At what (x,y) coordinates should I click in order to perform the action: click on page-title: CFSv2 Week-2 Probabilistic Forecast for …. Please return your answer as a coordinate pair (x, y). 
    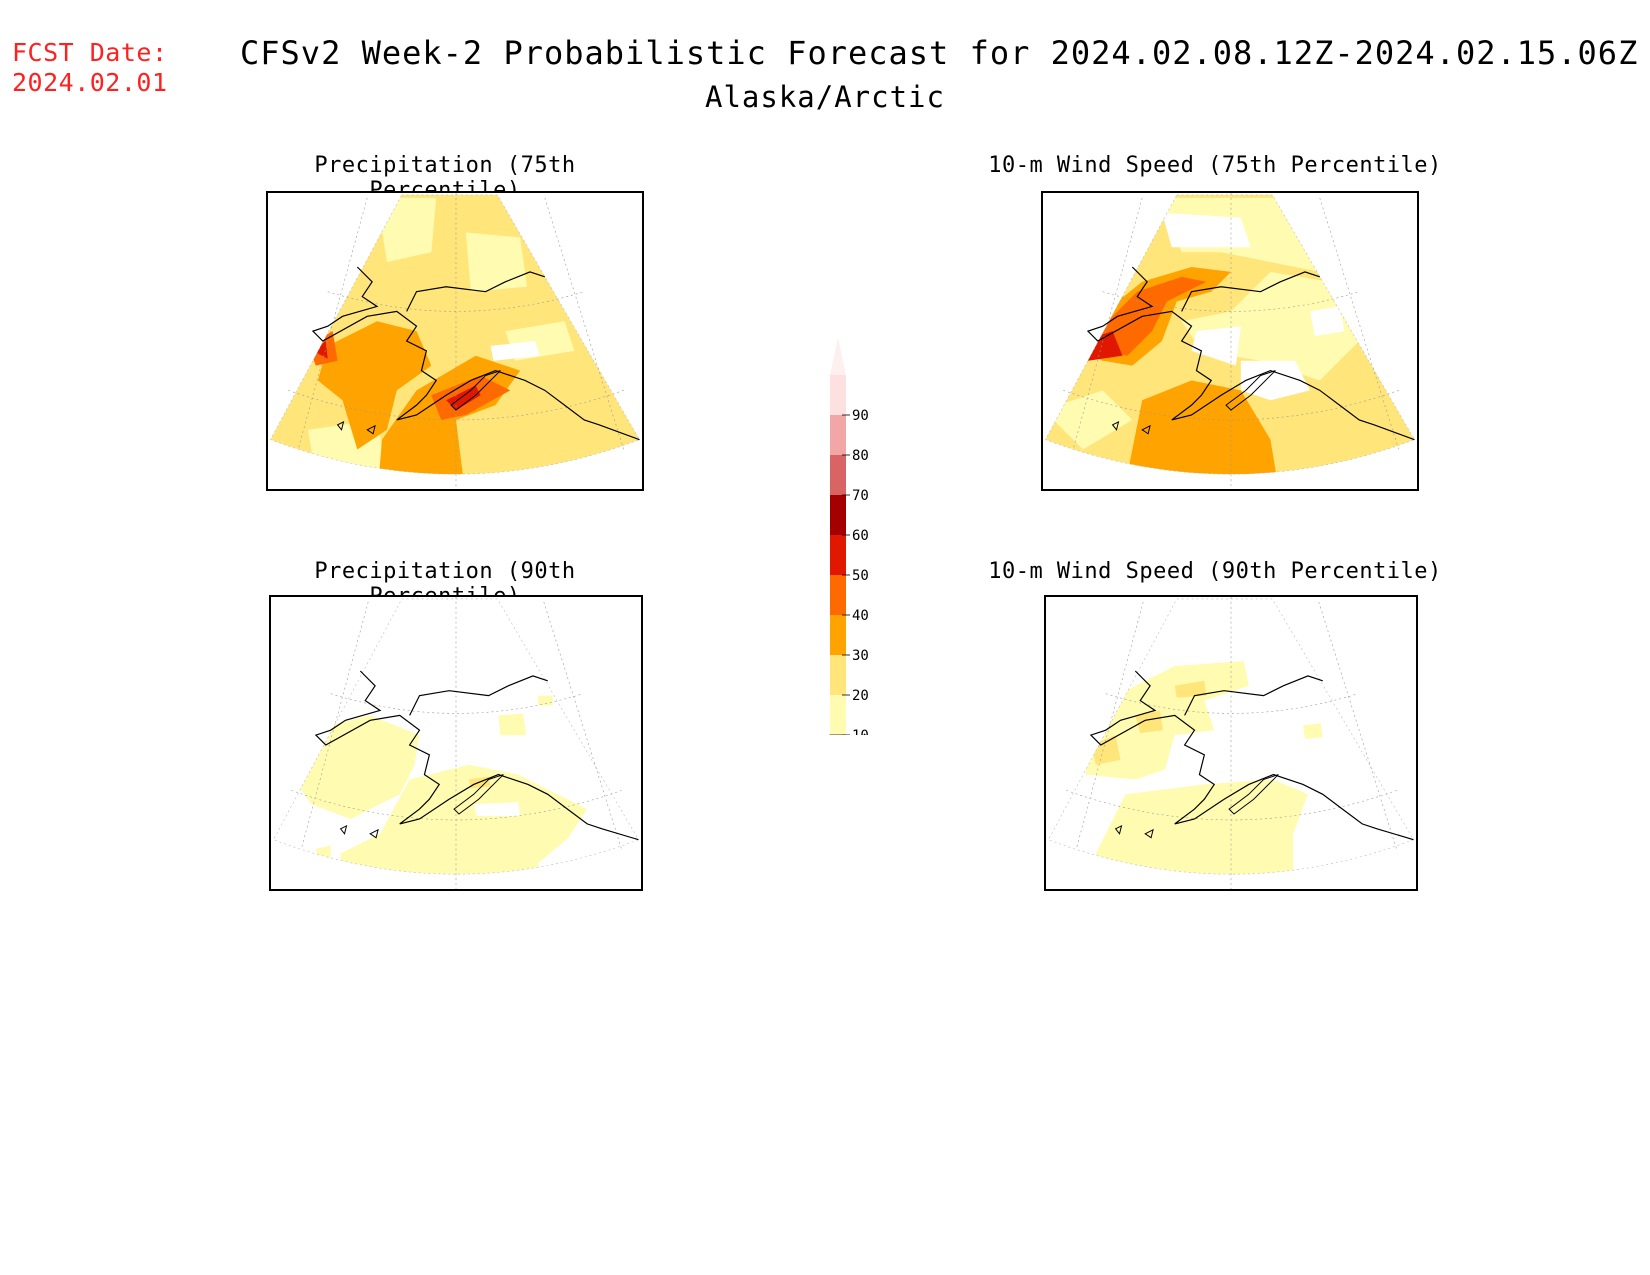
    Looking at the image, I should click on (939, 53).